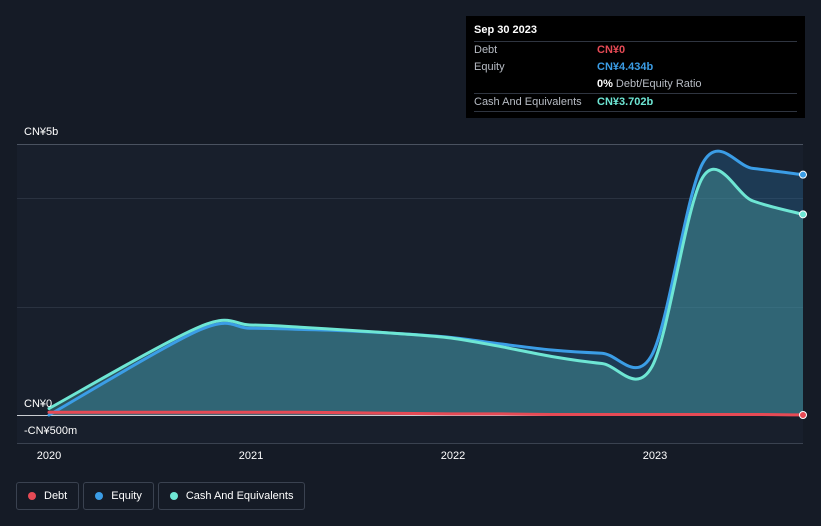 Image resolution: width=821 pixels, height=526 pixels. Describe the element at coordinates (803, 214) in the screenshot. I see `endpoint-cash-and-equivalents` at that location.